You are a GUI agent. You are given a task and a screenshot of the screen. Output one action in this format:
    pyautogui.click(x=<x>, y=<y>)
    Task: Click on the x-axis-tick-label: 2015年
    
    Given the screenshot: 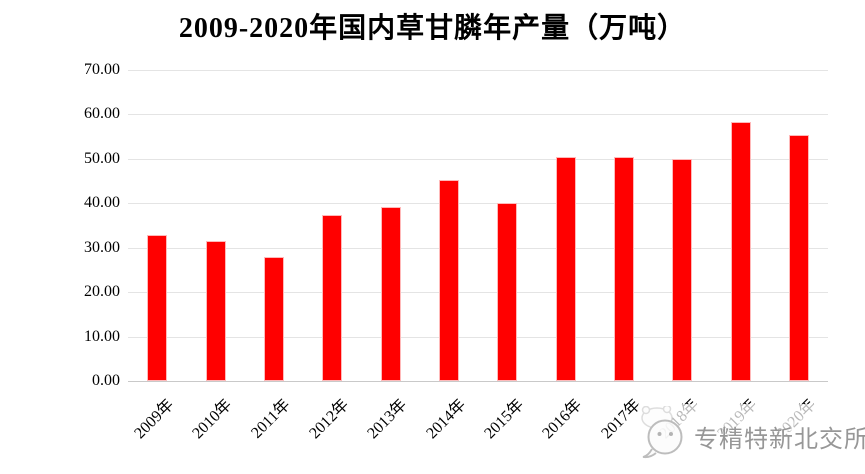 What is the action you would take?
    pyautogui.click(x=504, y=419)
    